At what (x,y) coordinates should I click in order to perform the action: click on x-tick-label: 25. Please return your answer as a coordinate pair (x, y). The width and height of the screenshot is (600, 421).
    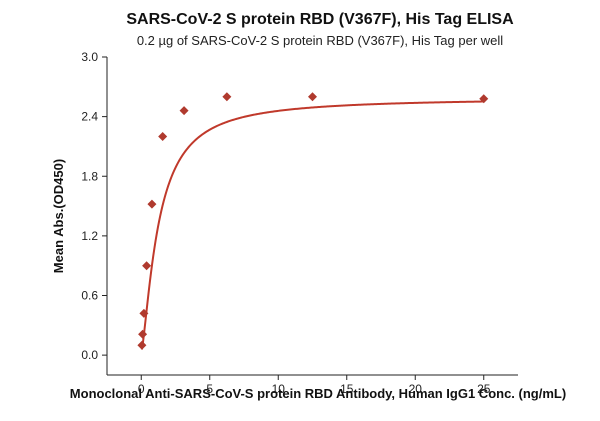
    Looking at the image, I should click on (484, 389).